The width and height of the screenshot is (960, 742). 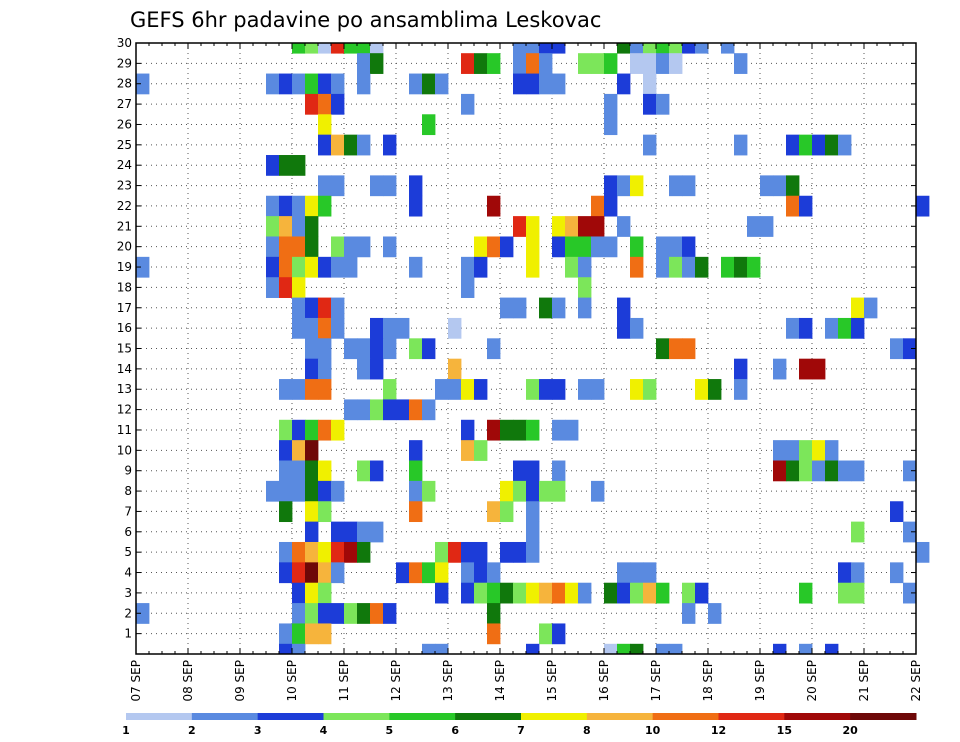 I want to click on colorbar-label: 1, so click(x=126, y=730).